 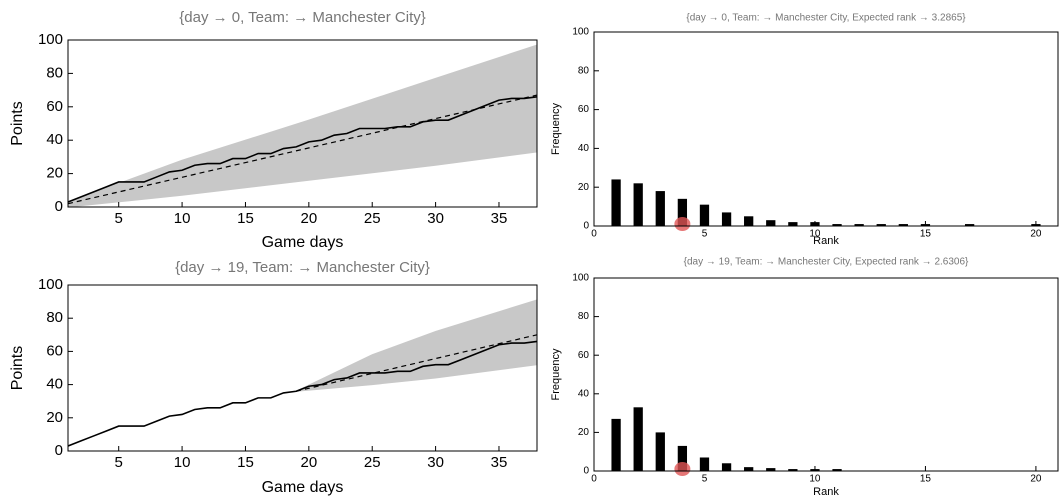 What do you see at coordinates (302, 267) in the screenshot?
I see `panel-title: {day → 19, Team: → Manchester City}` at bounding box center [302, 267].